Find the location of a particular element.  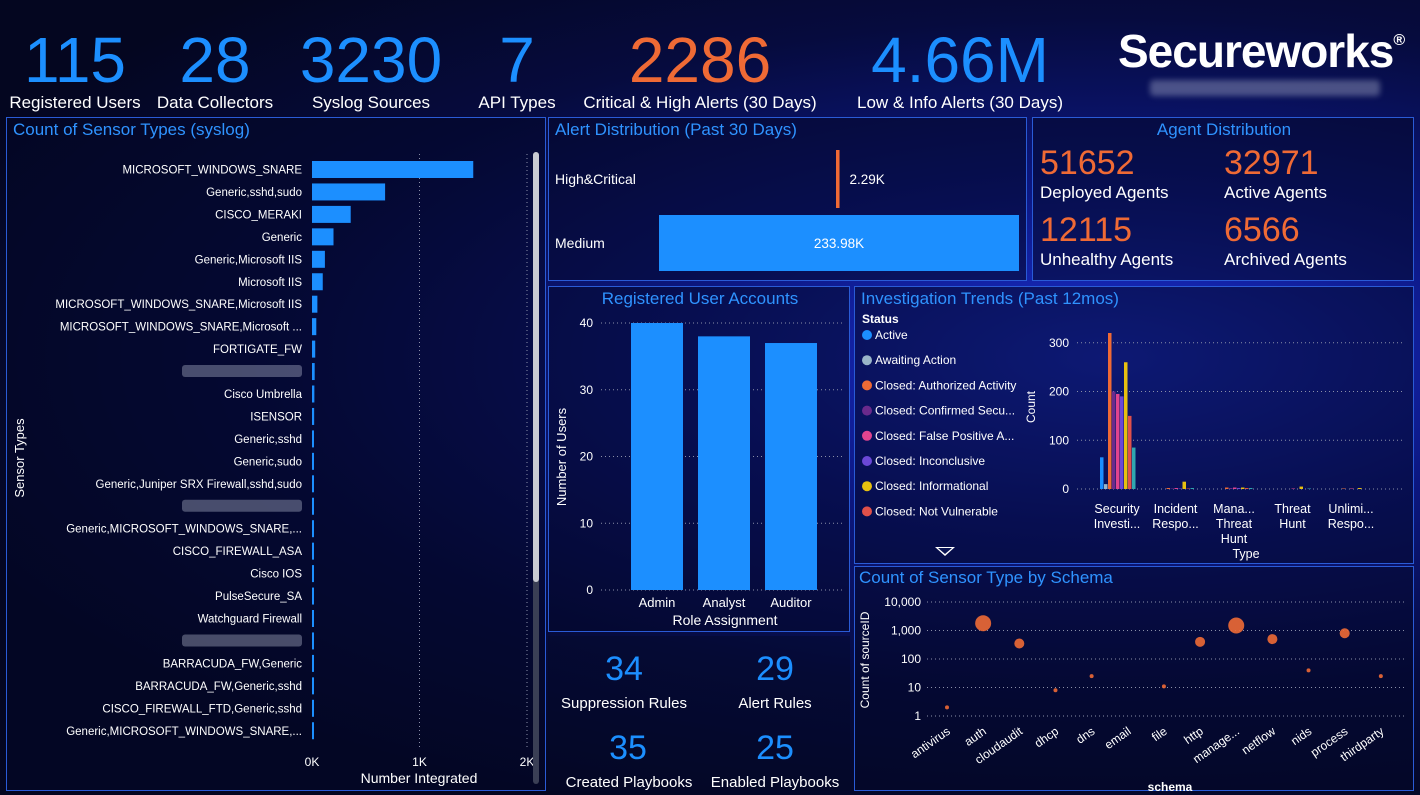

legend-item: Active is located at coordinates (891, 335).